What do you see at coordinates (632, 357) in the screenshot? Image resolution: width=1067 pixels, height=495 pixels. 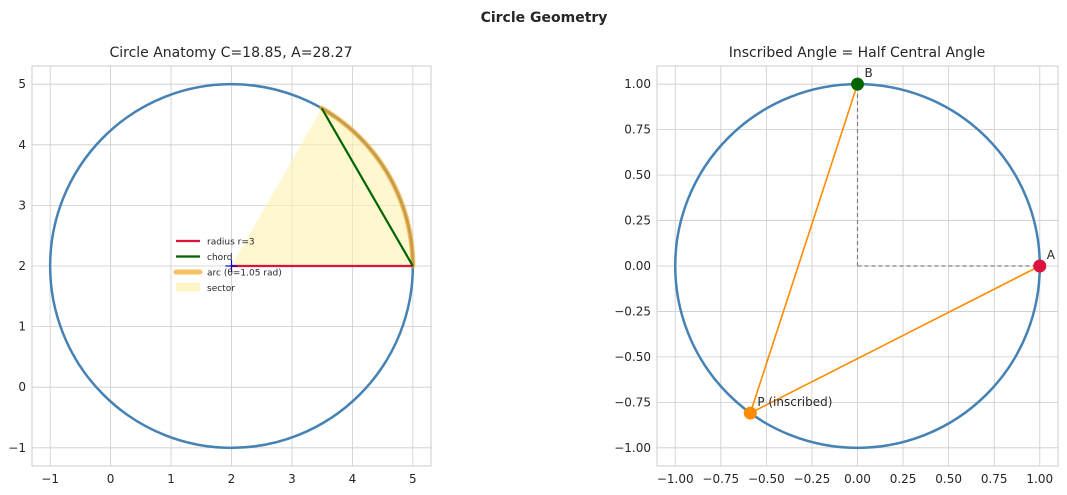 I see `y-tick-label: −0.50` at bounding box center [632, 357].